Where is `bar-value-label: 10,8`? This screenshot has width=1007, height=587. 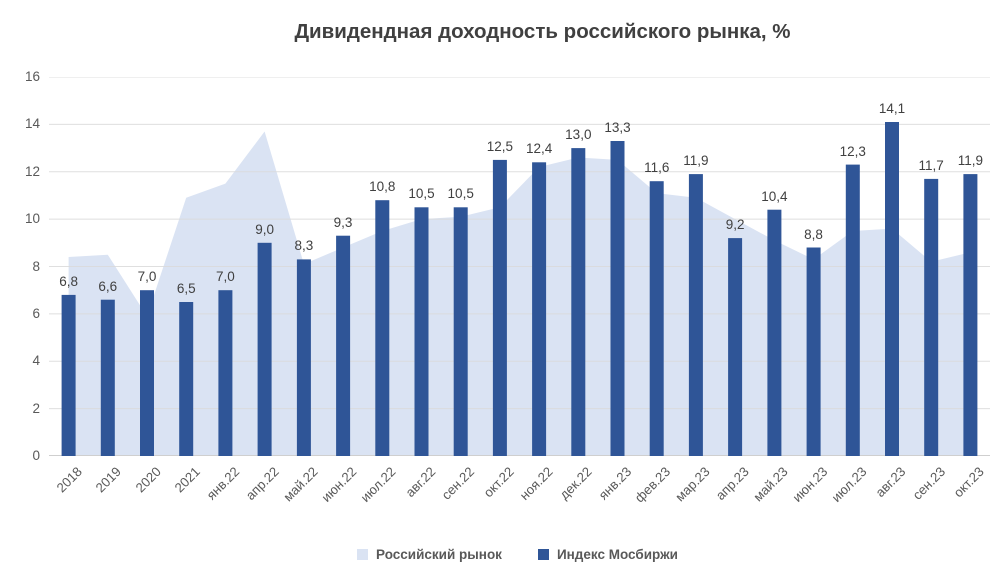
bar-value-label: 10,8 is located at coordinates (382, 187).